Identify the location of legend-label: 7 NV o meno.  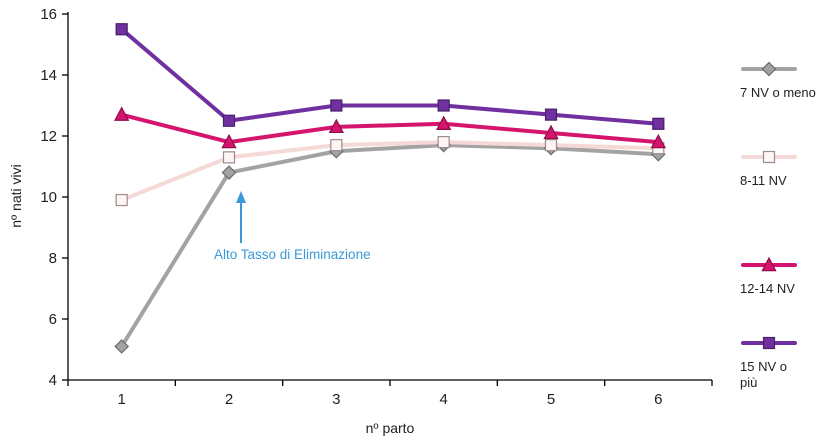
(778, 92).